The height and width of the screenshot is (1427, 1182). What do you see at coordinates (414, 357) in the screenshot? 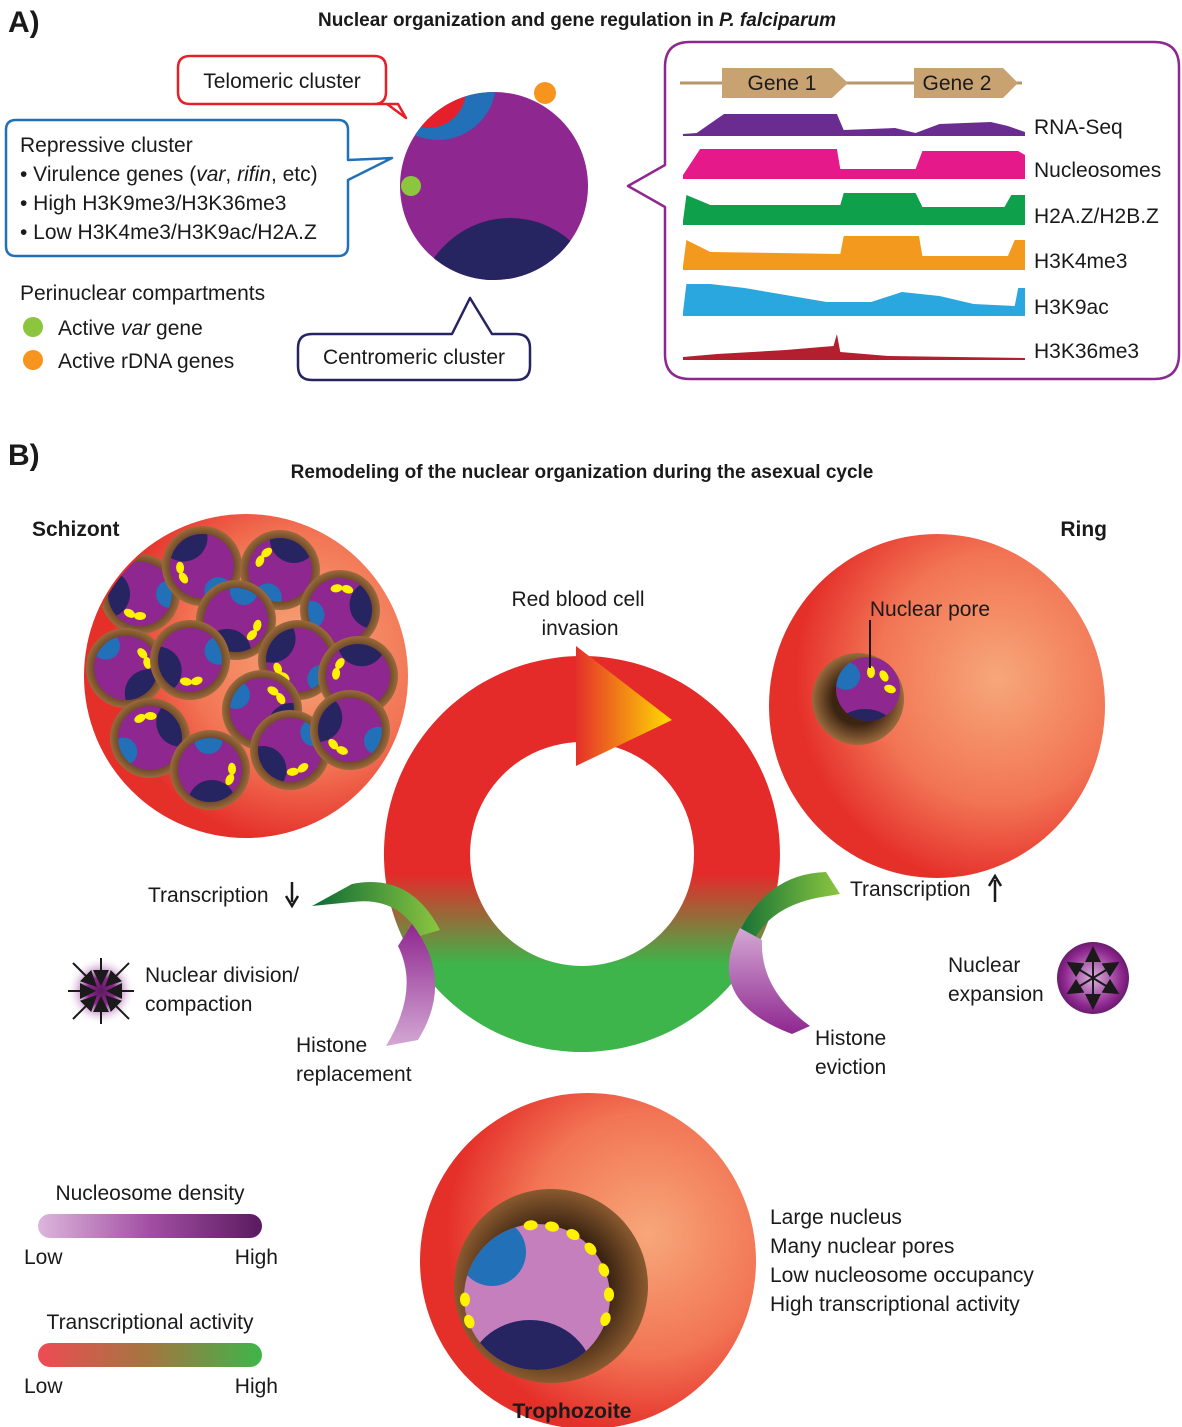
I see `centromeric-label: Centromeric cluster` at bounding box center [414, 357].